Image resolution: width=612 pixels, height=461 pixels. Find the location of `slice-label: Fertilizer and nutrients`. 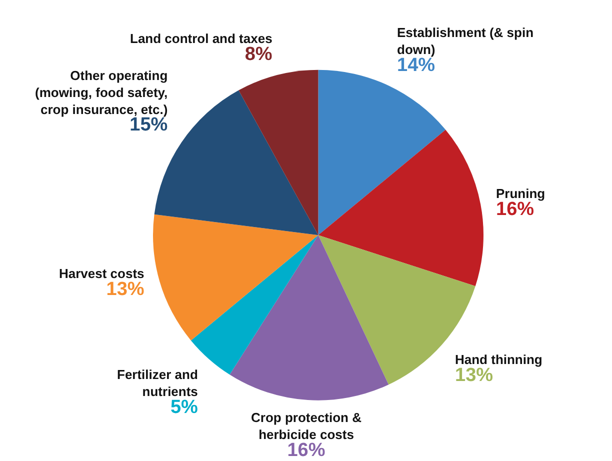

slice-label: Fertilizer and nutrients is located at coordinates (157, 383).